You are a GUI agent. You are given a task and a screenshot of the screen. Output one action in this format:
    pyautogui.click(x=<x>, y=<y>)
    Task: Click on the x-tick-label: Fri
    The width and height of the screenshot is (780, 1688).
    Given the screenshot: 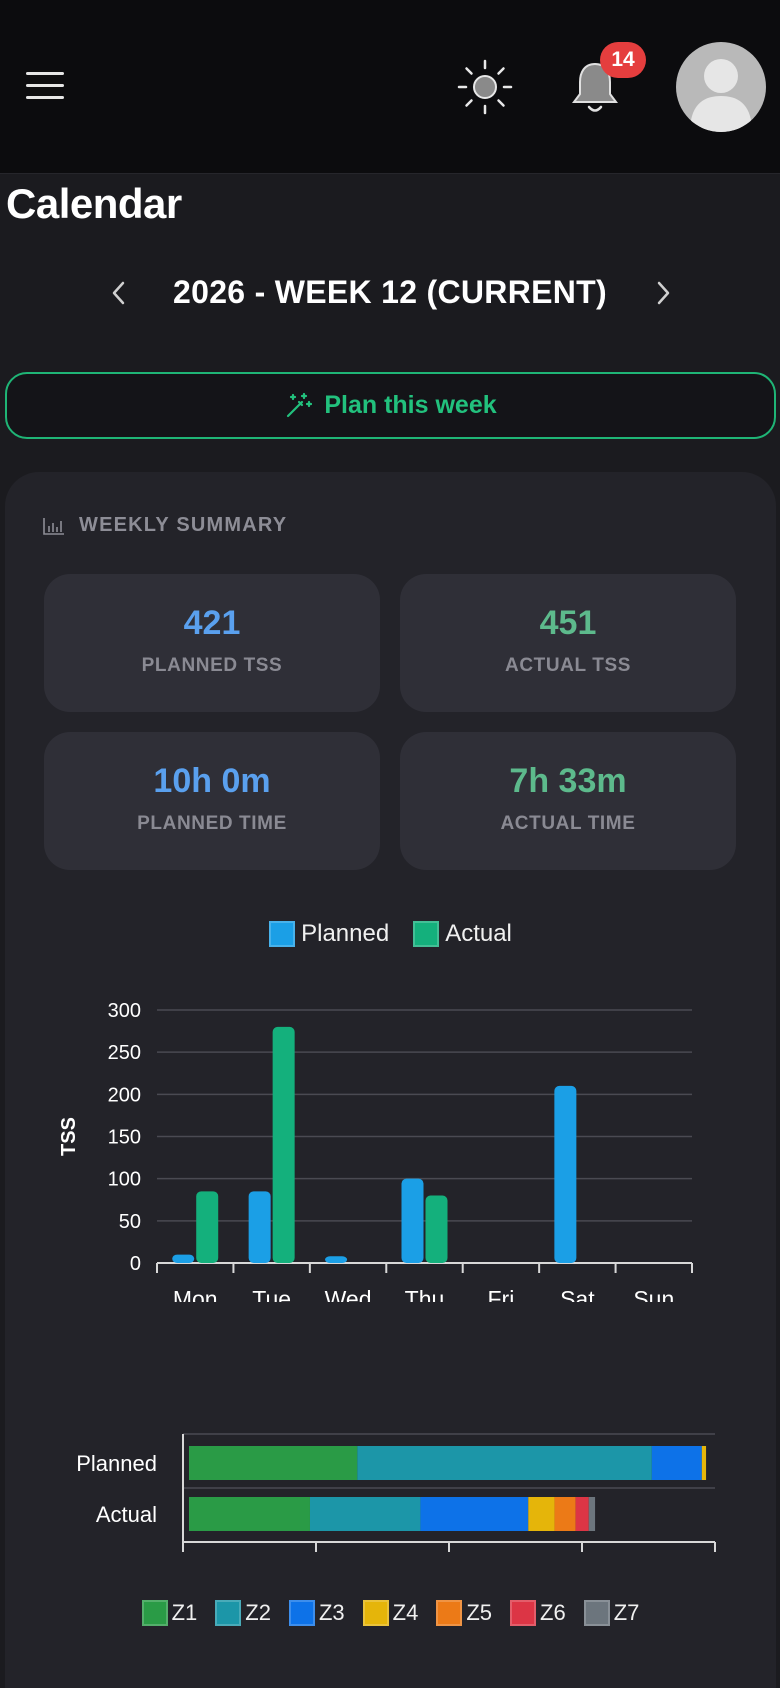 What is the action you would take?
    pyautogui.click(x=501, y=1294)
    